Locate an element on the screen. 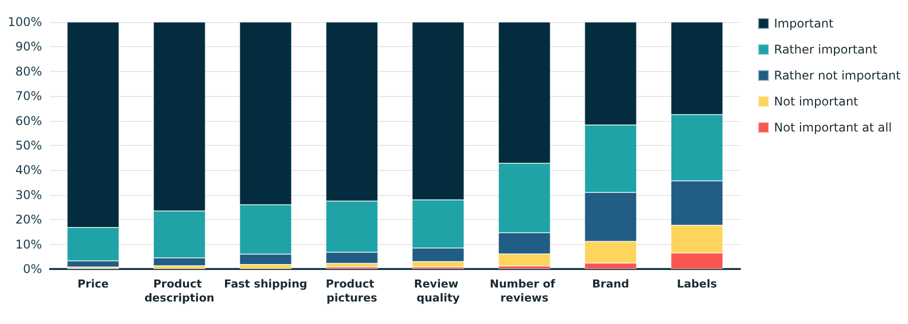 This screenshot has width=908, height=324. x-tick-label: Labels is located at coordinates (697, 284).